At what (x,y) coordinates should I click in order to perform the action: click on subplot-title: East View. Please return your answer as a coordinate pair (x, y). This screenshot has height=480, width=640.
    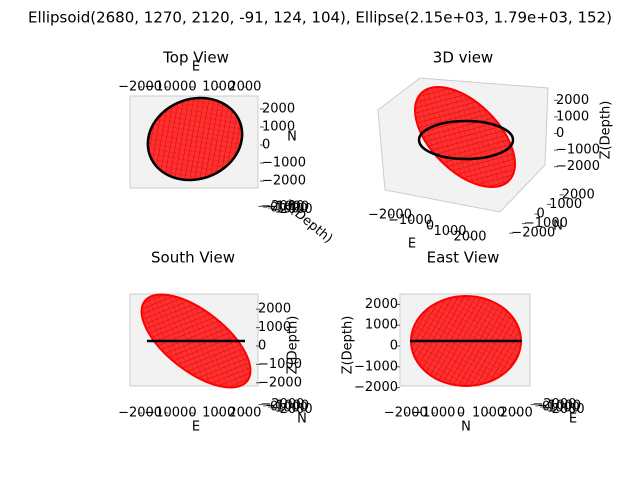
    Looking at the image, I should click on (463, 258).